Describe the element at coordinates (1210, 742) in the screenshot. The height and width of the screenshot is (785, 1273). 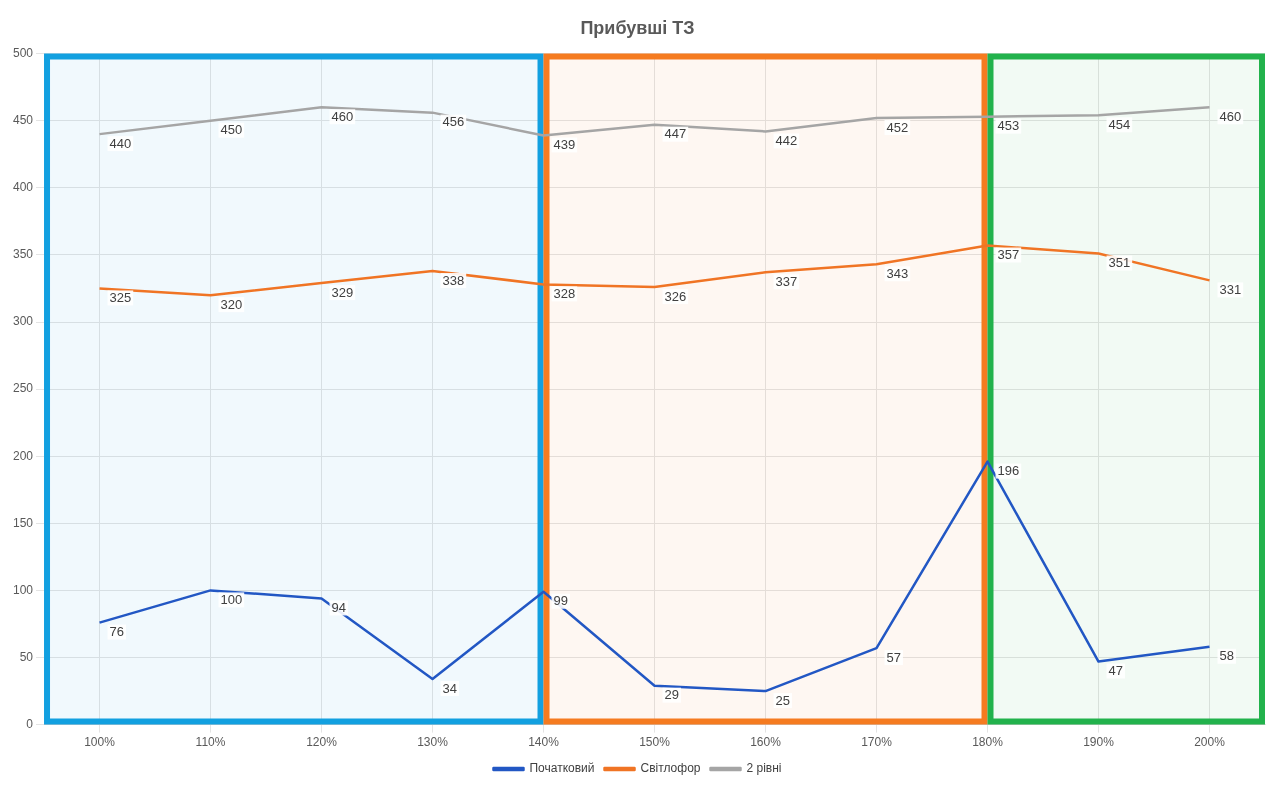
I see `x-tick-label: 200%` at that location.